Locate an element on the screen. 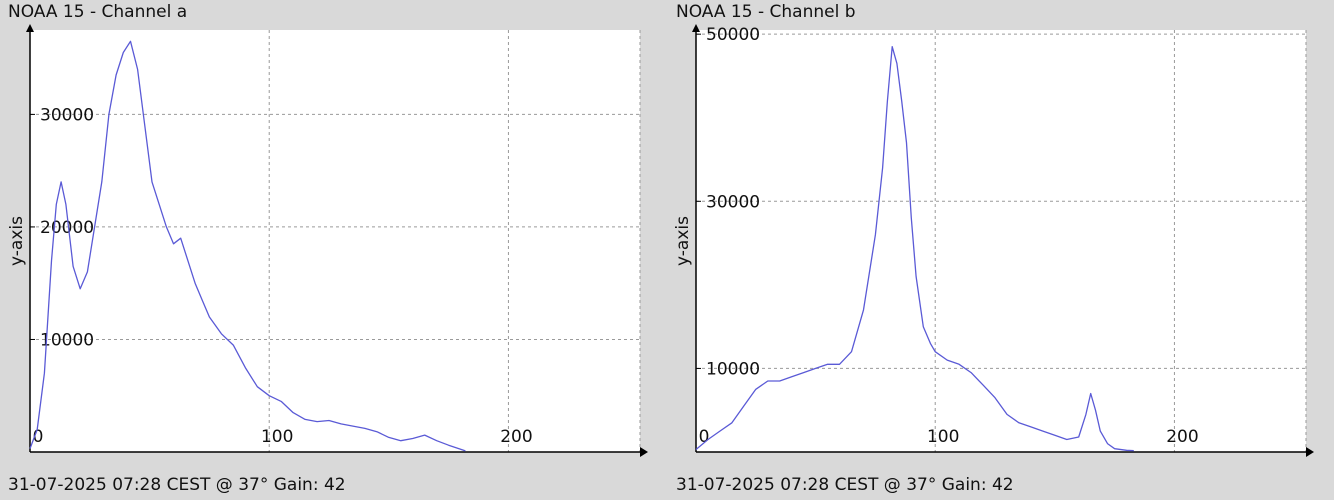 The width and height of the screenshot is (1334, 500). chart-title: NOAA 15 - Channel a is located at coordinates (98, 12).